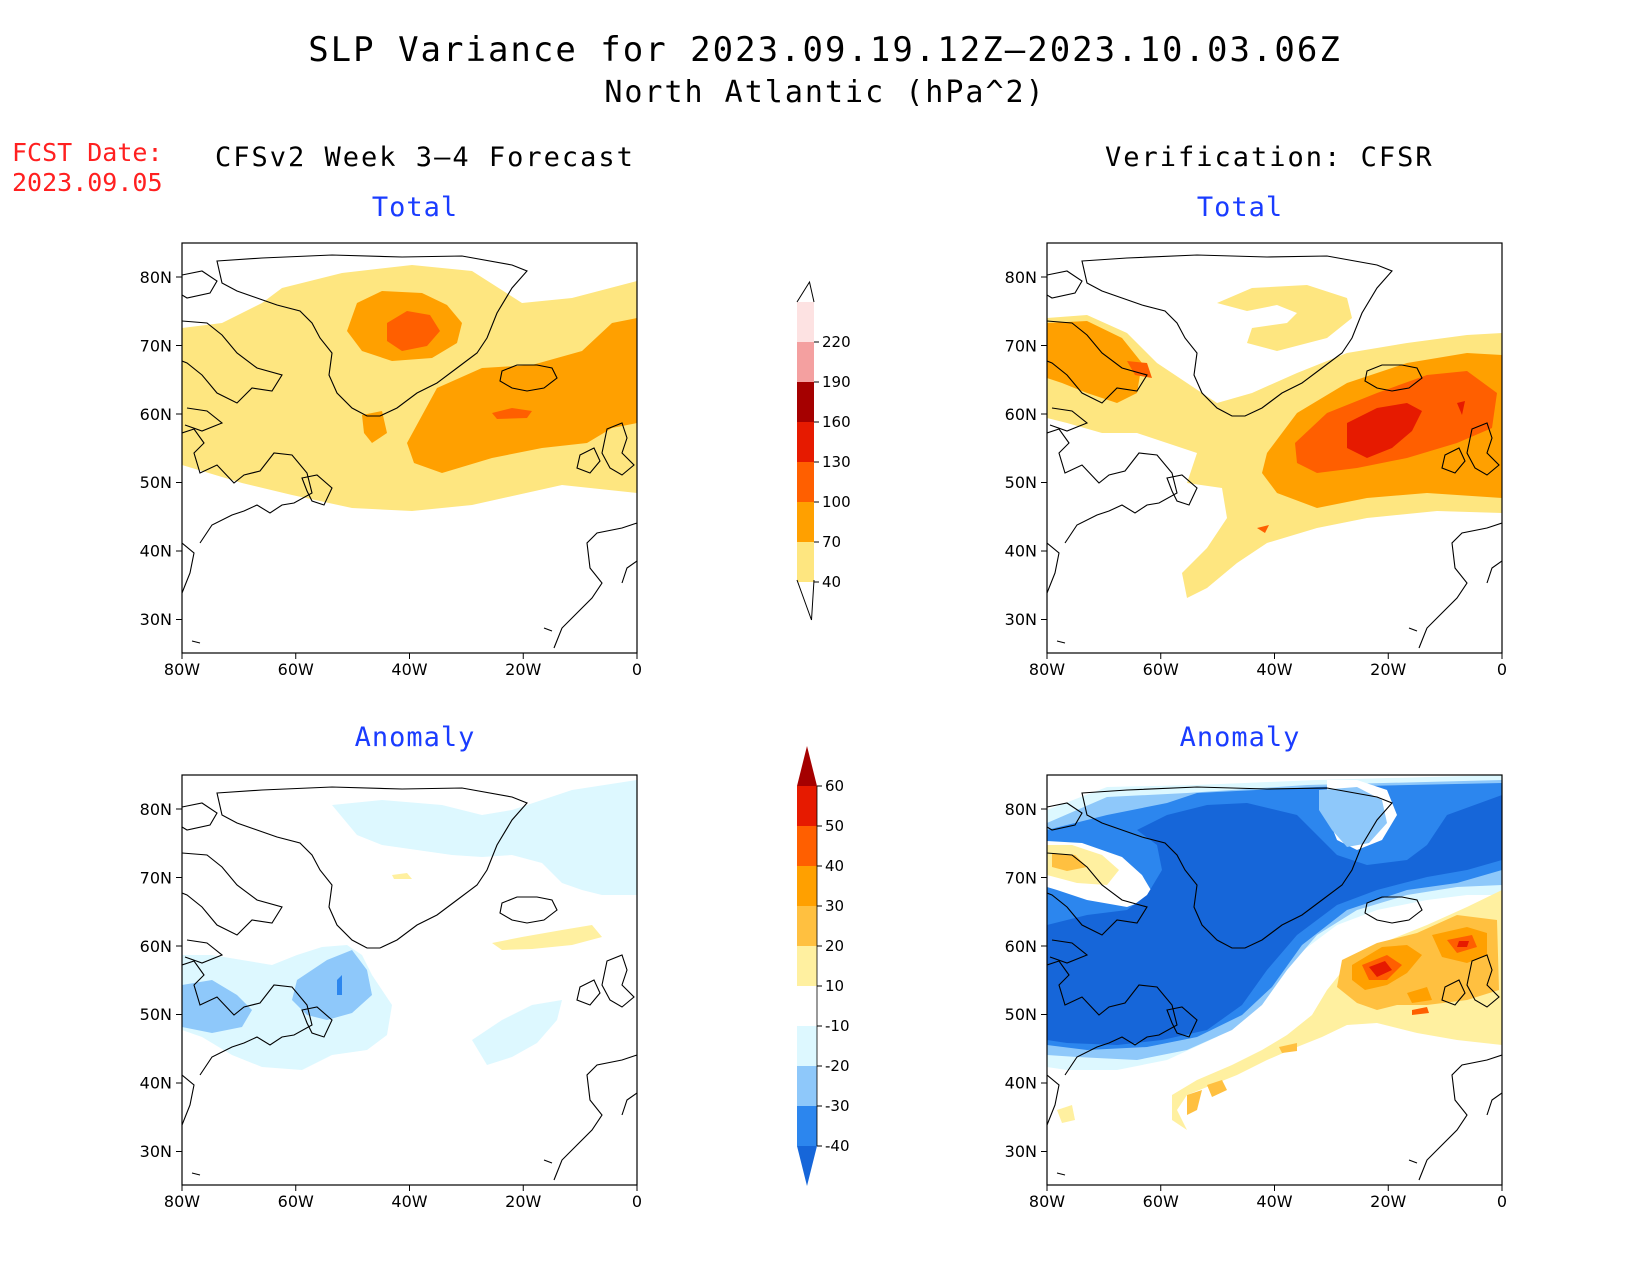 This screenshot has width=1650, height=1275. I want to click on colorbar-tick-label: -20, so click(837, 1066).